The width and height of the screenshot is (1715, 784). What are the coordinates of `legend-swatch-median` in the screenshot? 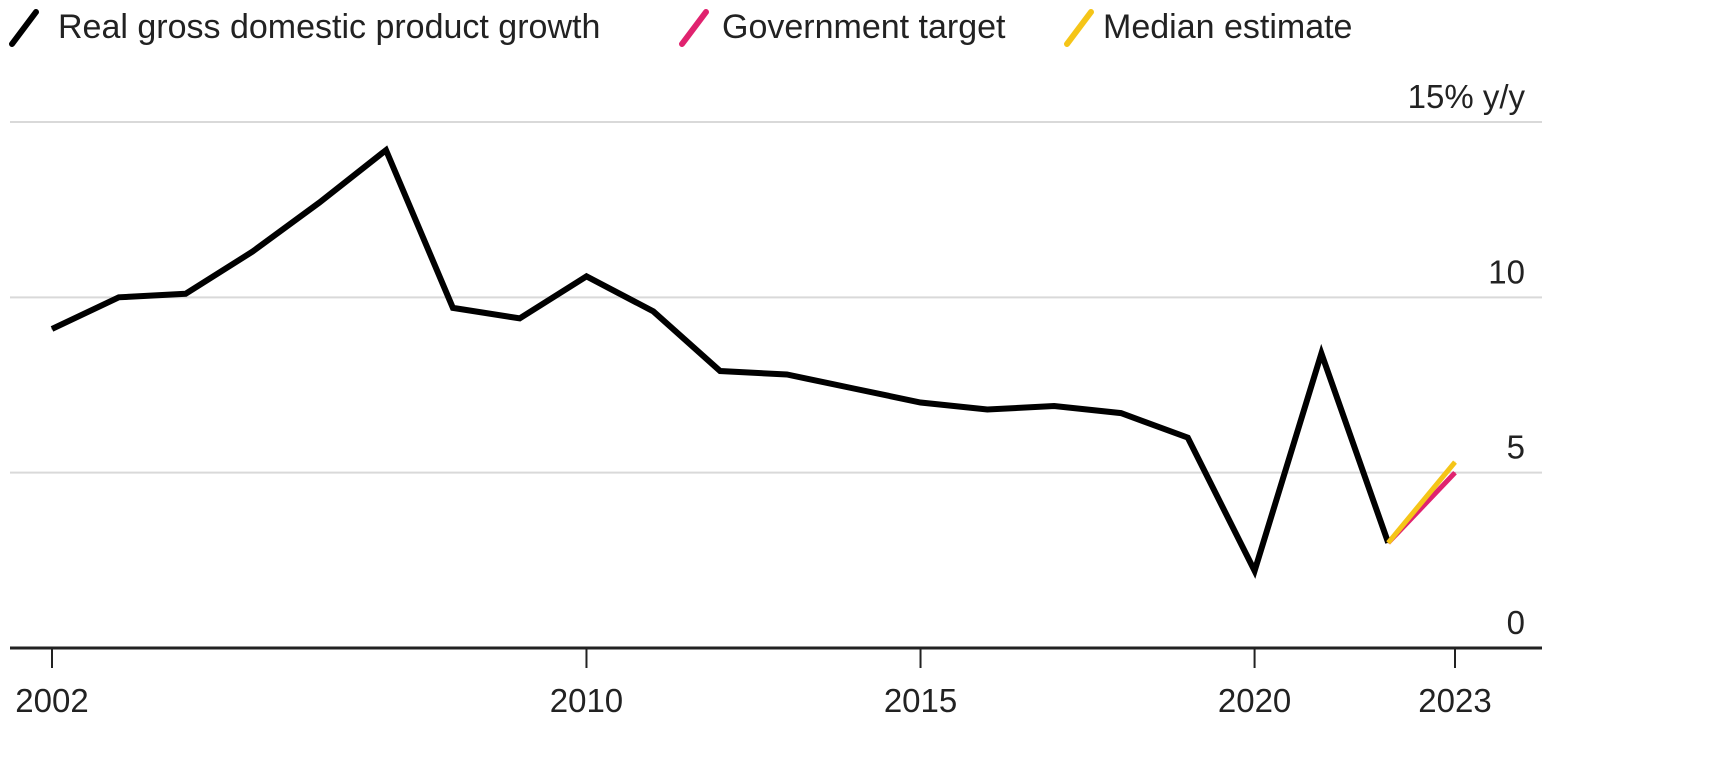 It's located at (1079, 28).